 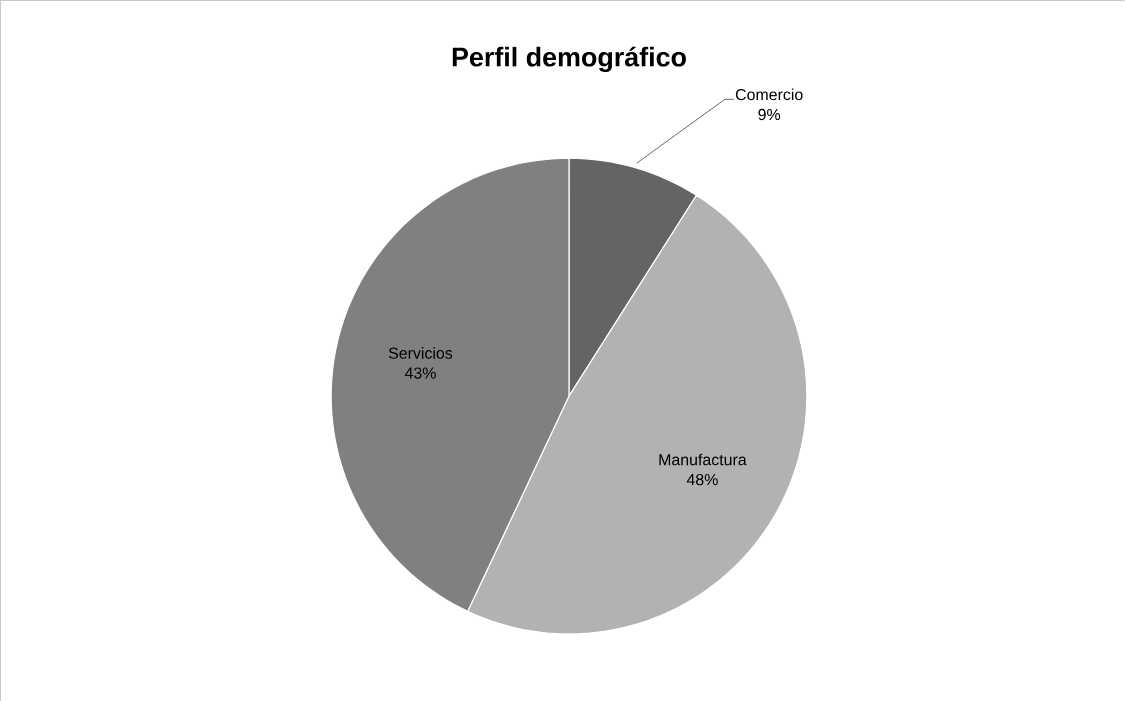 I want to click on data-label: 9%, so click(x=769, y=114).